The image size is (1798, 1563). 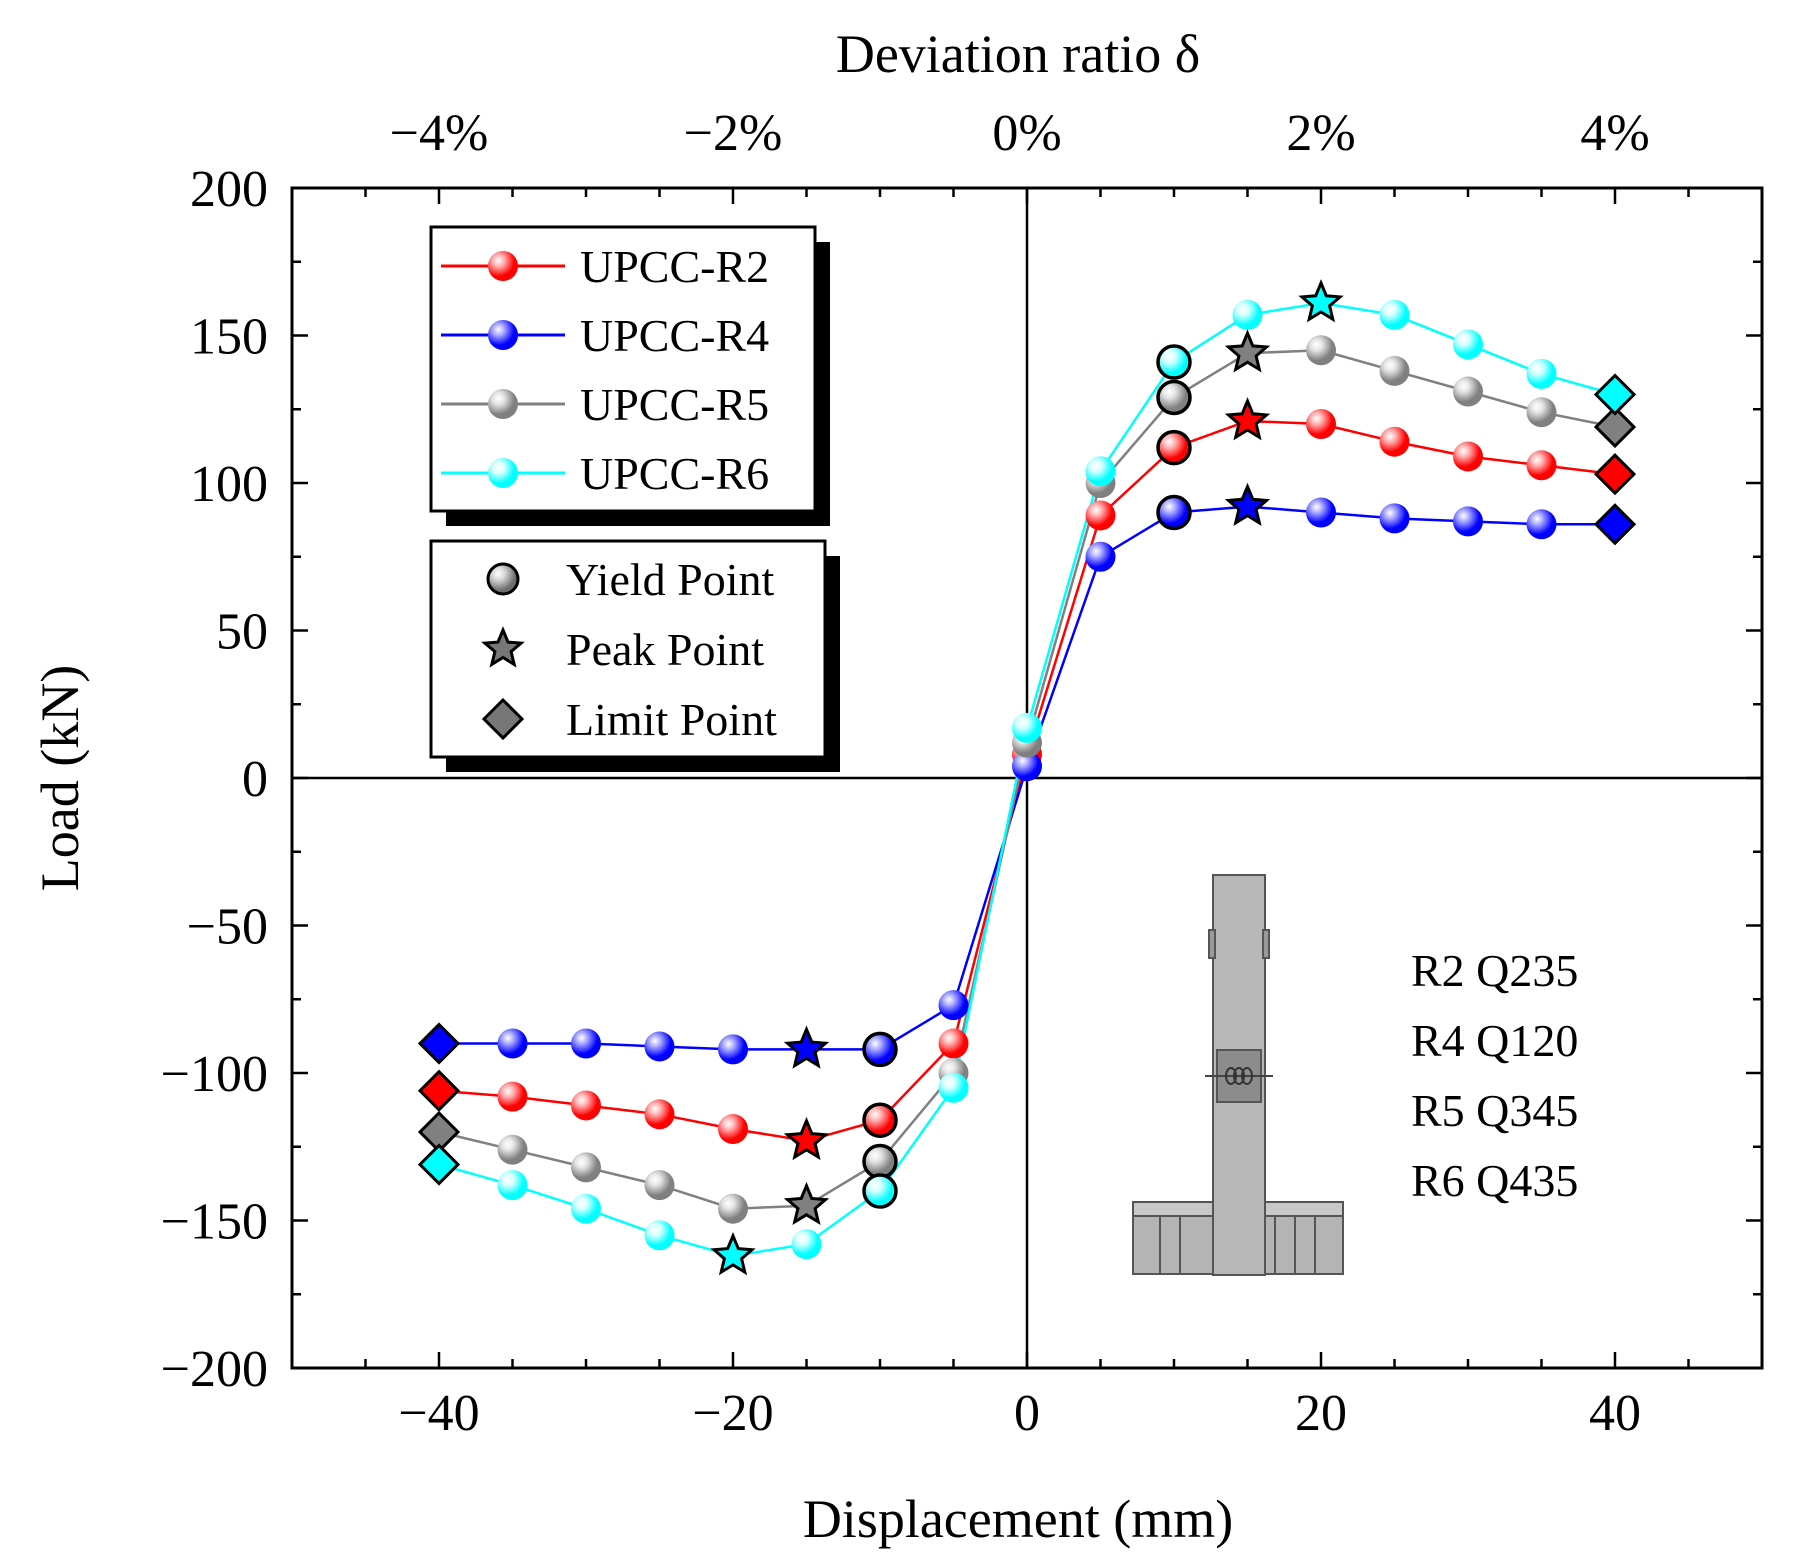 What do you see at coordinates (229, 484) in the screenshot?
I see `y-tick-label: 100` at bounding box center [229, 484].